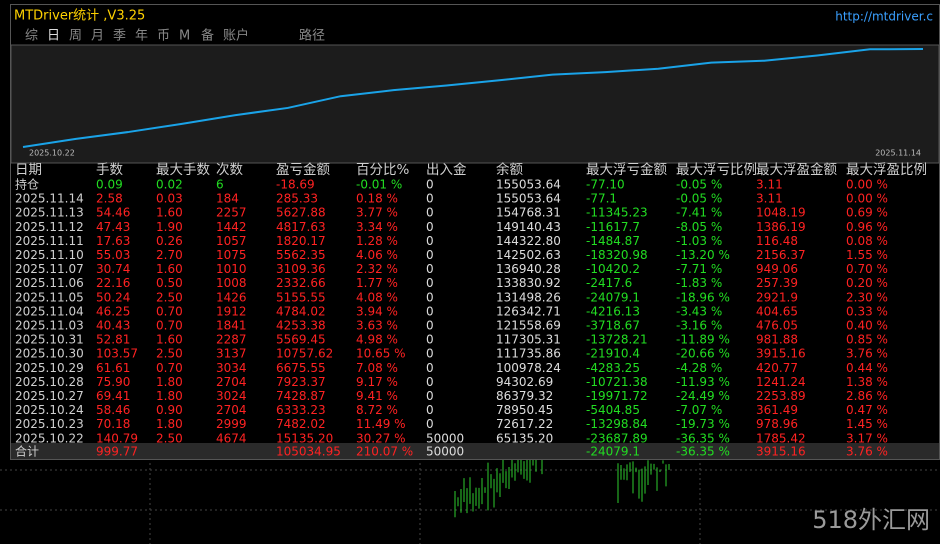 This screenshot has height=544, width=940. What do you see at coordinates (301, 368) in the screenshot?
I see `cell: 6675.55` at bounding box center [301, 368].